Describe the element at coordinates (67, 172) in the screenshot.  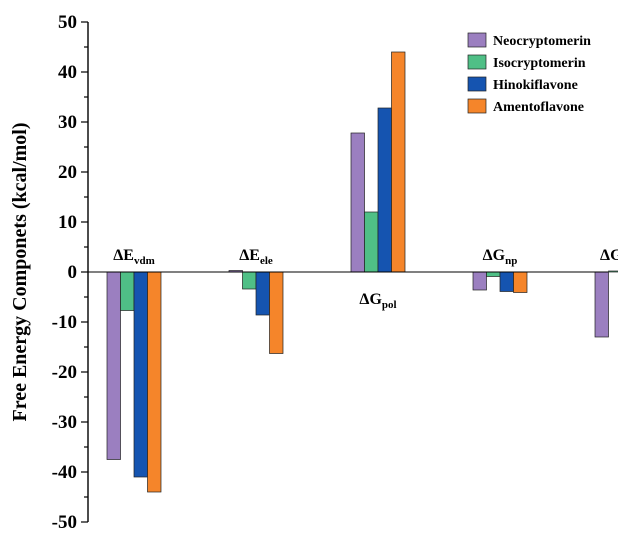
I see `y-tick-label: 20` at that location.